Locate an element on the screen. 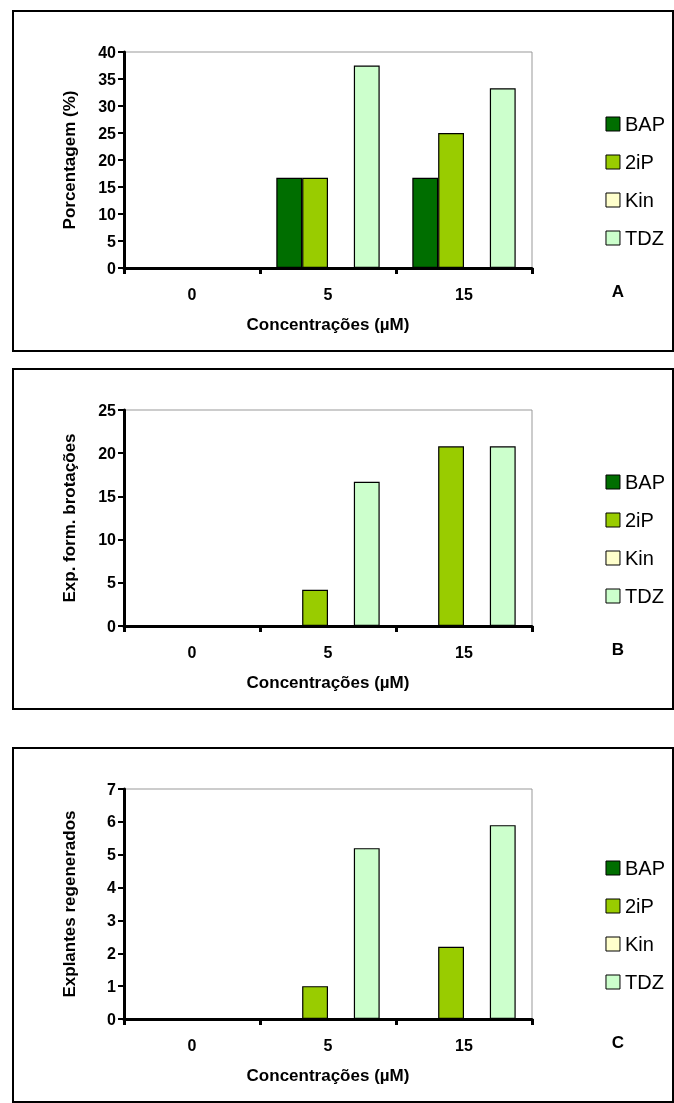 The height and width of the screenshot is (1103, 674). y-tick-label: 30 is located at coordinates (107, 106).